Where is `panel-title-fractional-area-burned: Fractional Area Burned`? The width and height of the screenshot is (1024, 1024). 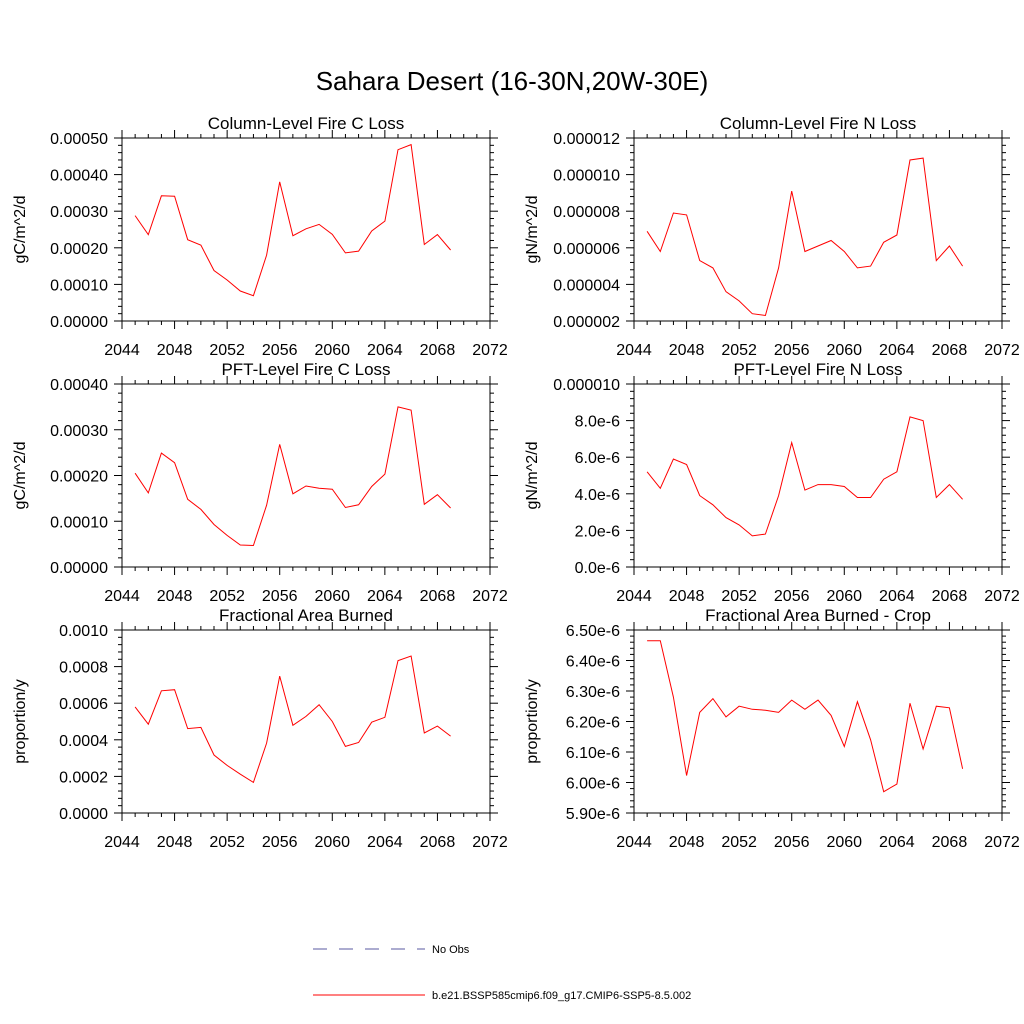
panel-title-fractional-area-burned: Fractional Area Burned is located at coordinates (306, 615).